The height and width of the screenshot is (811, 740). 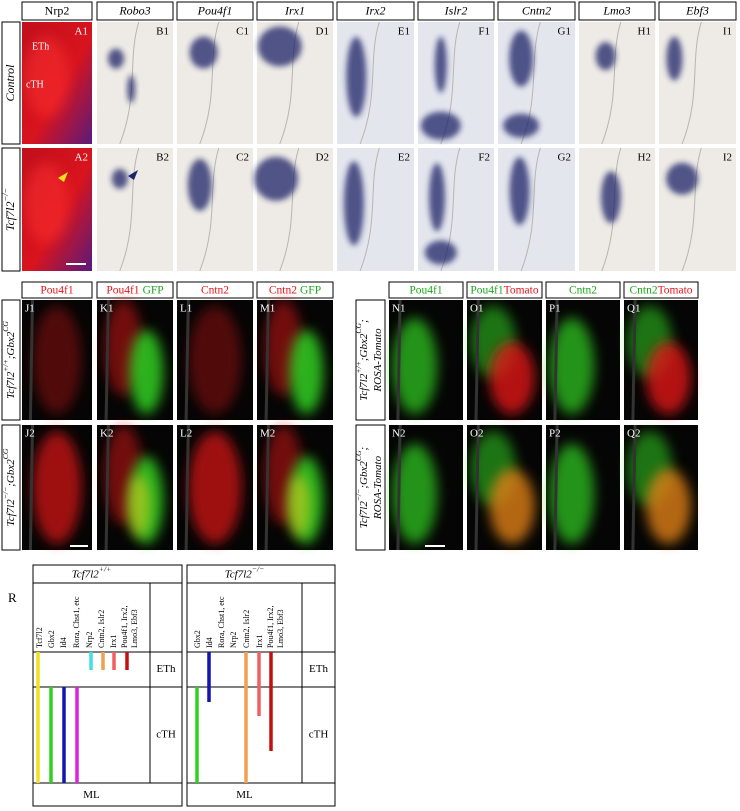 What do you see at coordinates (633, 434) in the screenshot?
I see `panel-label: Q2` at bounding box center [633, 434].